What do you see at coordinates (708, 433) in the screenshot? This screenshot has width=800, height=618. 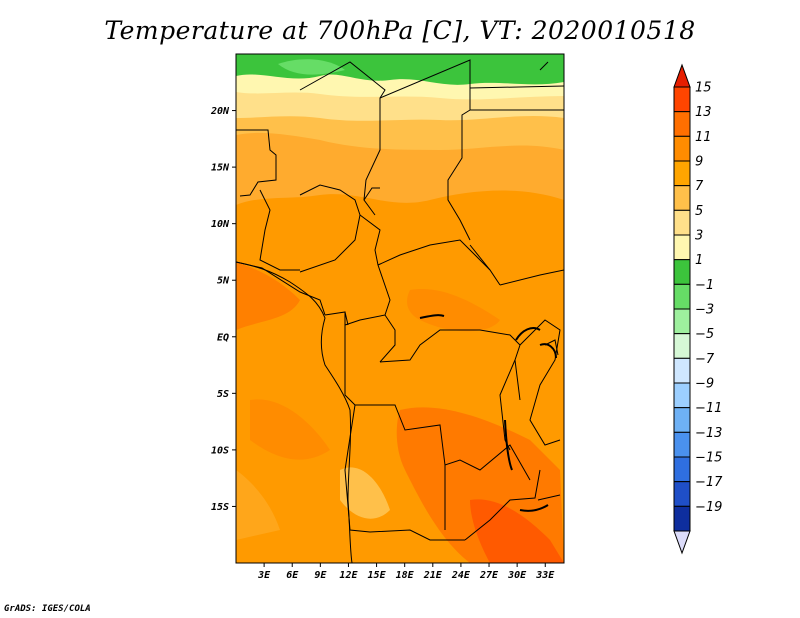 I see `colorbar-label: −13` at bounding box center [708, 433].